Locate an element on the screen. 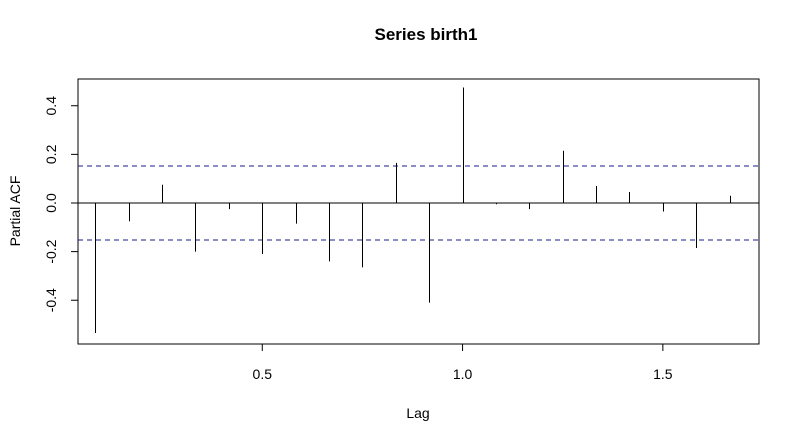 The height and width of the screenshot is (443, 800). x-tick-label: 1.0 is located at coordinates (463, 374).